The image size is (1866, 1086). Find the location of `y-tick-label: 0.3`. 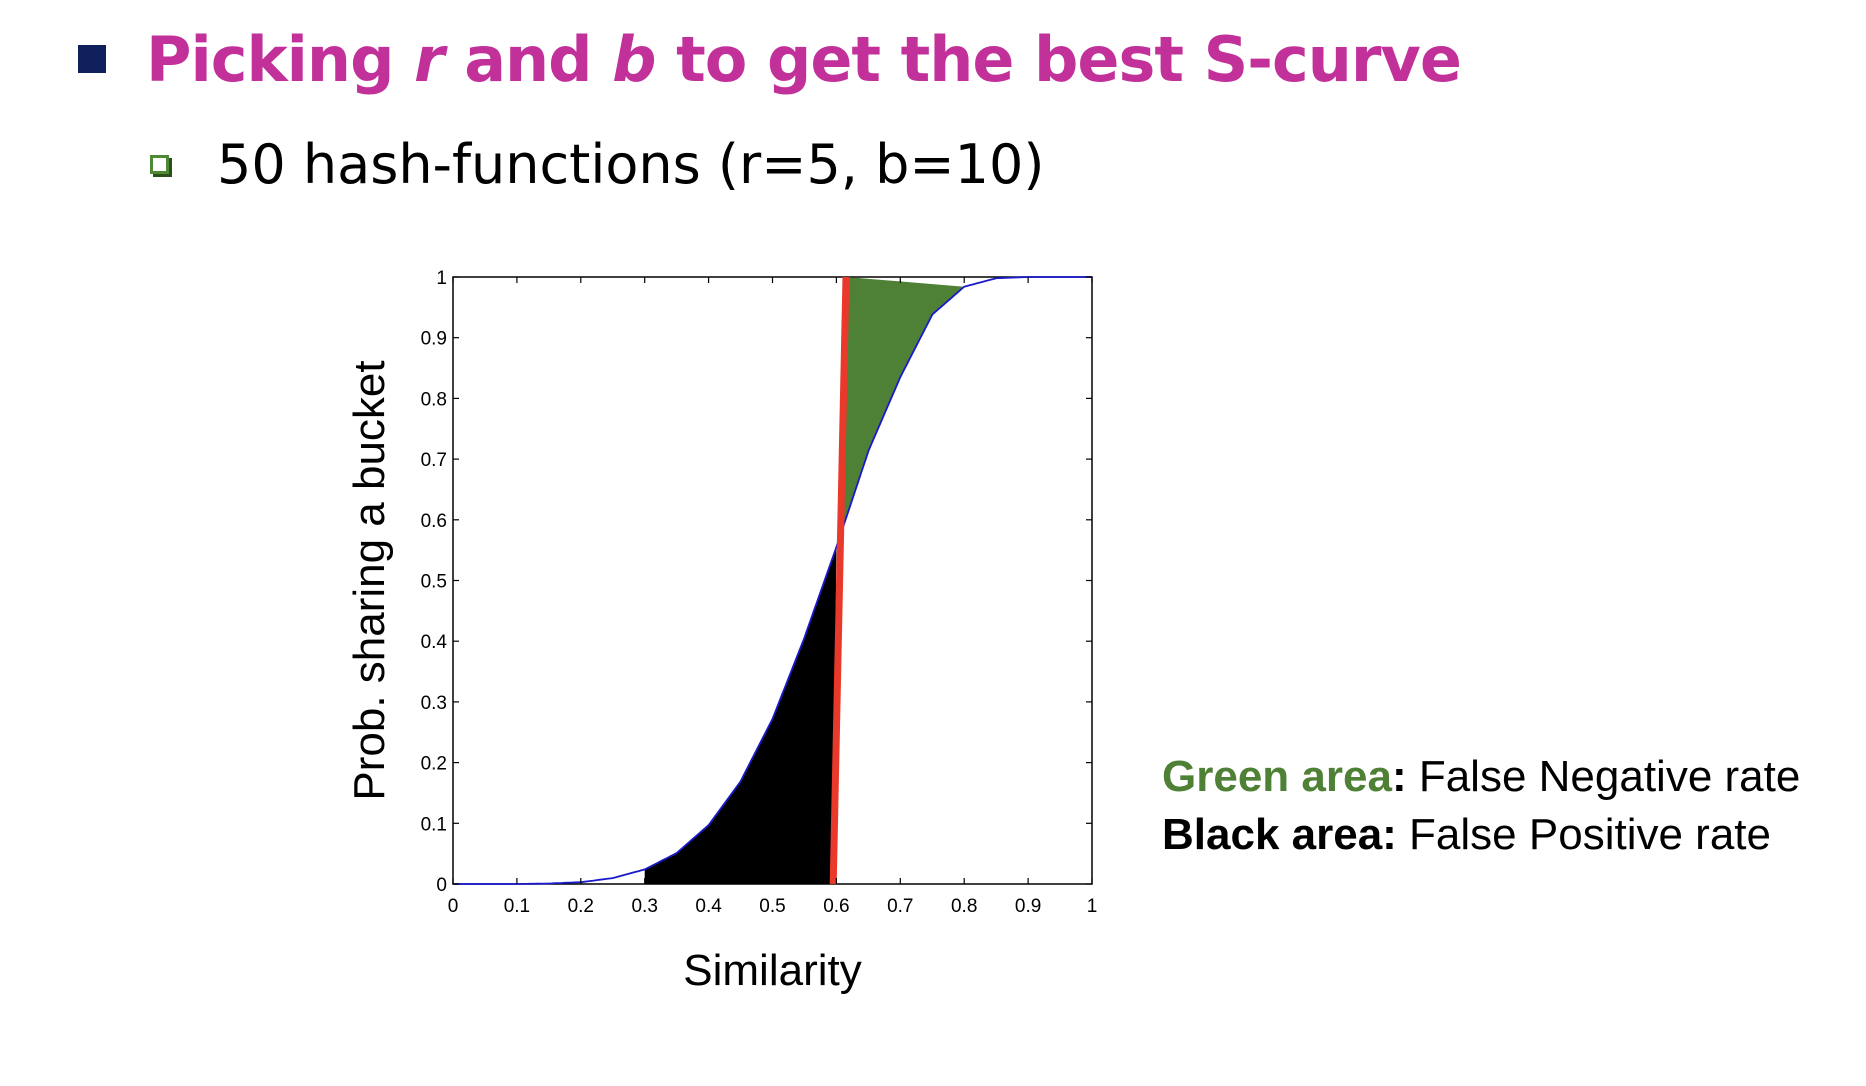

y-tick-label: 0.3 is located at coordinates (434, 703).